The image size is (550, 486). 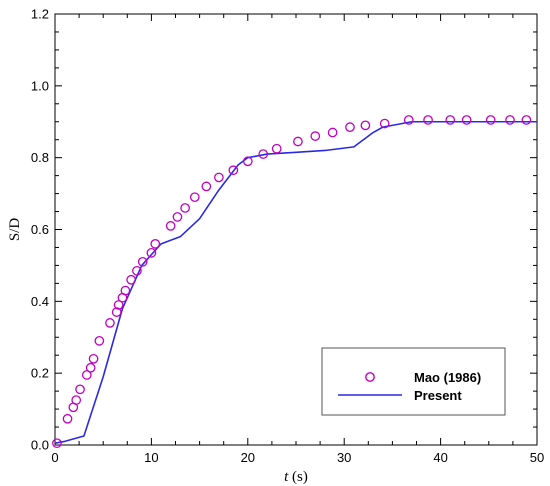 I want to click on x-tick-label: 40, so click(x=440, y=457).